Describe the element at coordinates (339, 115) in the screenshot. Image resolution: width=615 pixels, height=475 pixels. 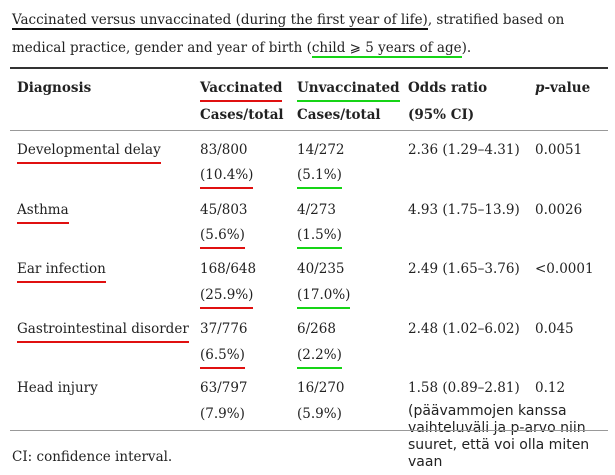
I see `header-unvaccinated-sub: Cases/total` at that location.